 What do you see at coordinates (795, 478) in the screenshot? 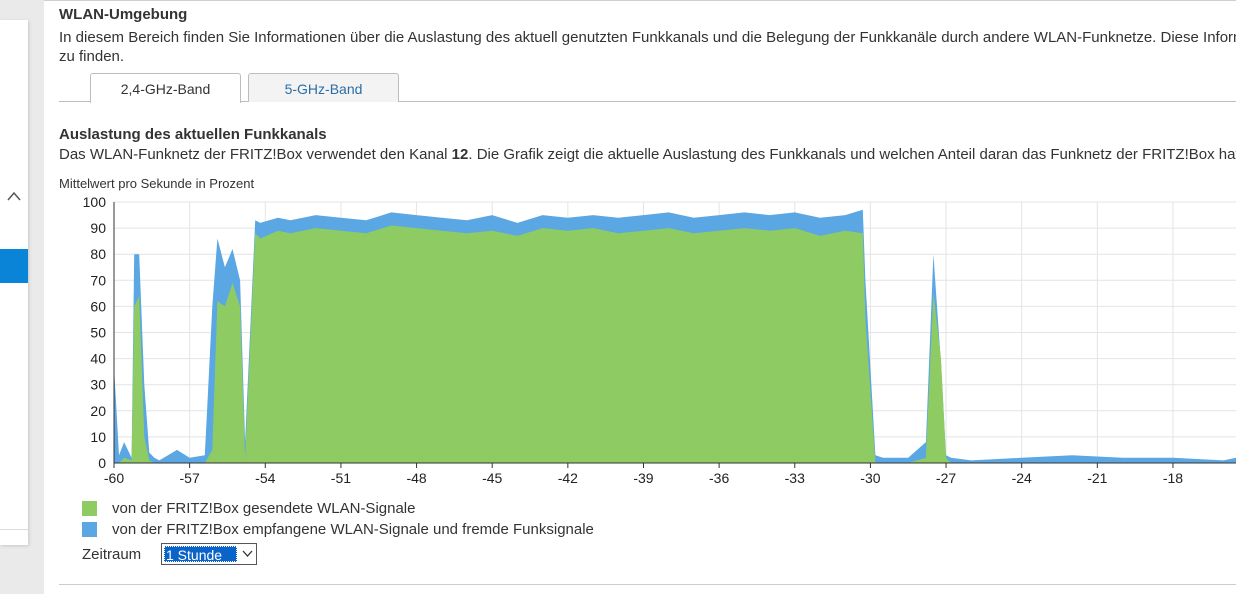
I see `x-tick-label: -33` at bounding box center [795, 478].